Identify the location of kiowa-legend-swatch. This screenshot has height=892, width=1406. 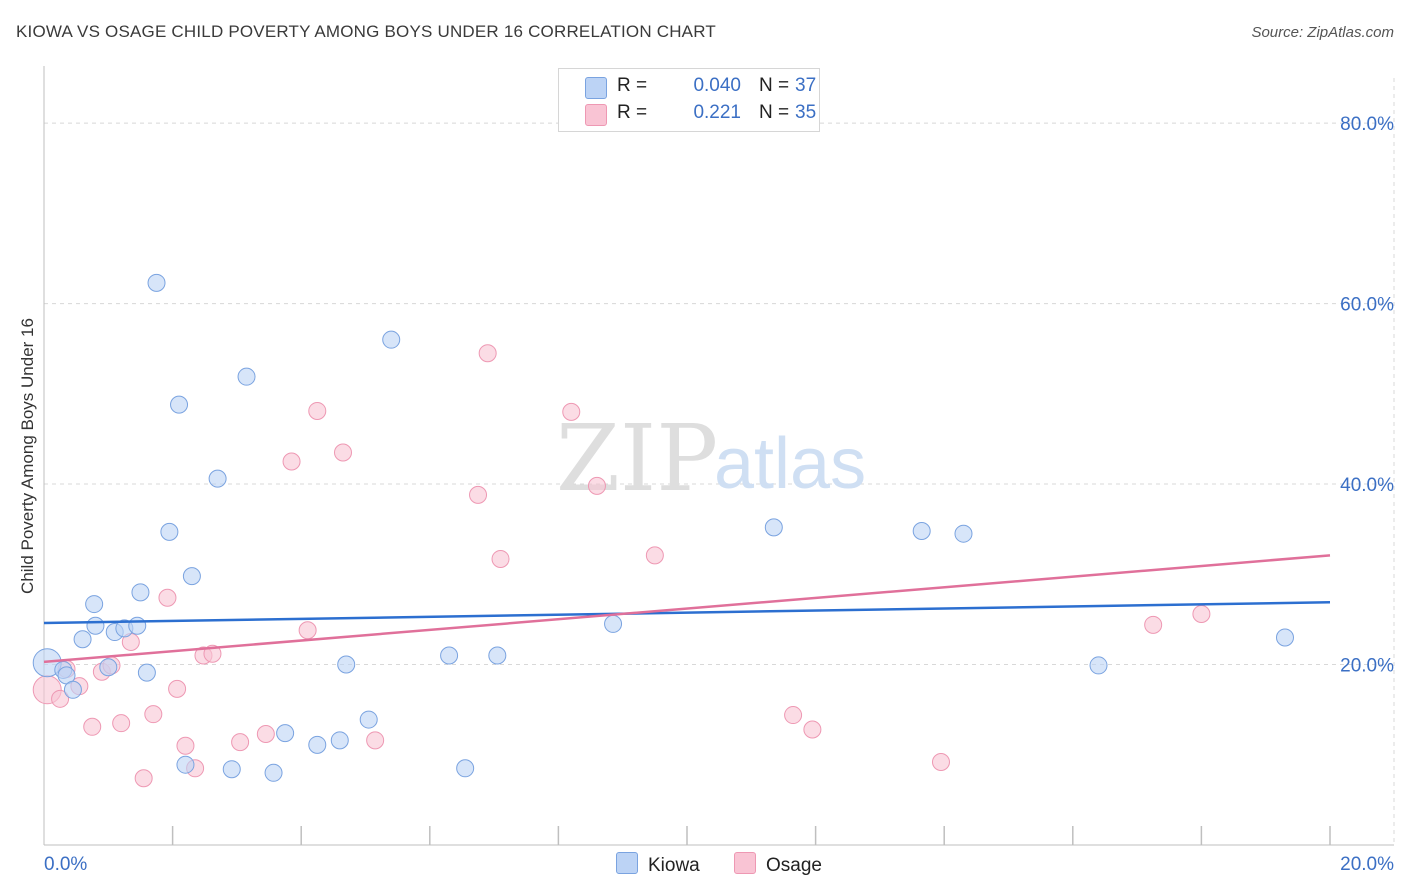
(627, 863).